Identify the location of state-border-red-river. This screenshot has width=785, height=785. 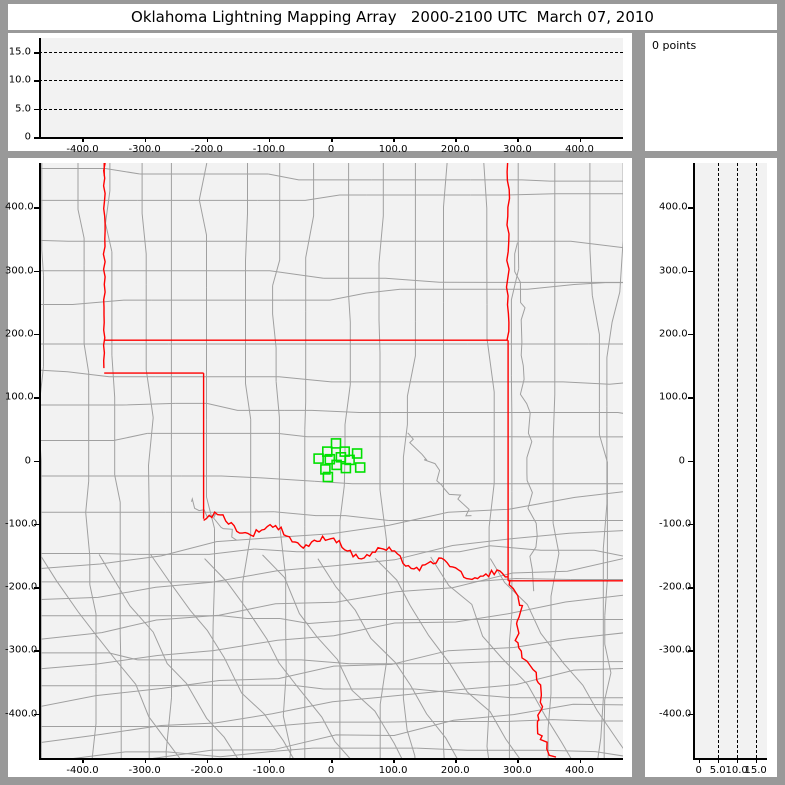
(356, 545).